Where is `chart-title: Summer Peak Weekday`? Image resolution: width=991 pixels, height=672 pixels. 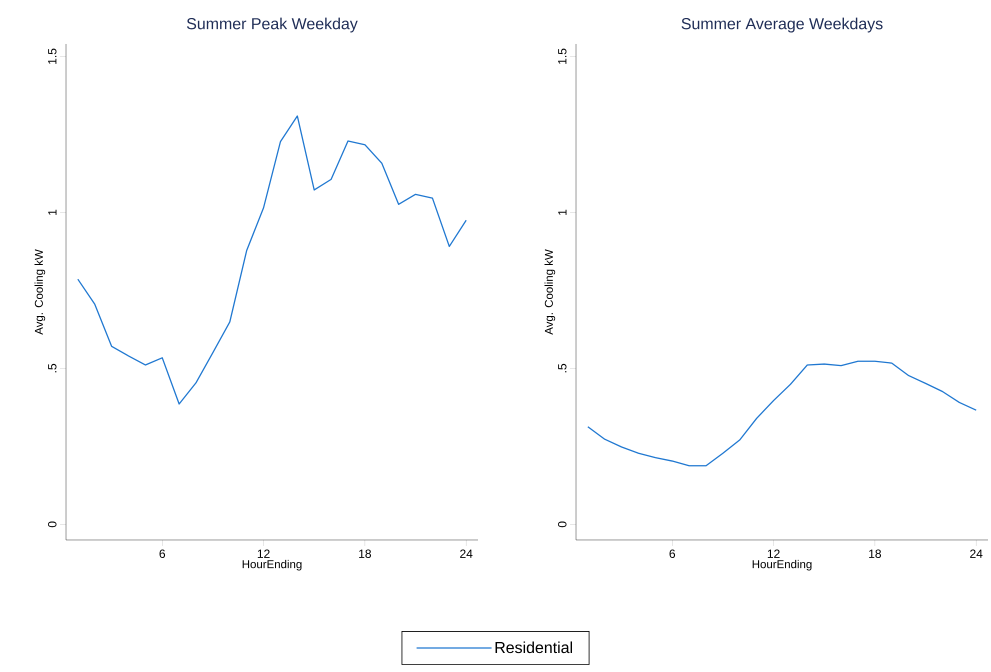 chart-title: Summer Peak Weekday is located at coordinates (272, 25).